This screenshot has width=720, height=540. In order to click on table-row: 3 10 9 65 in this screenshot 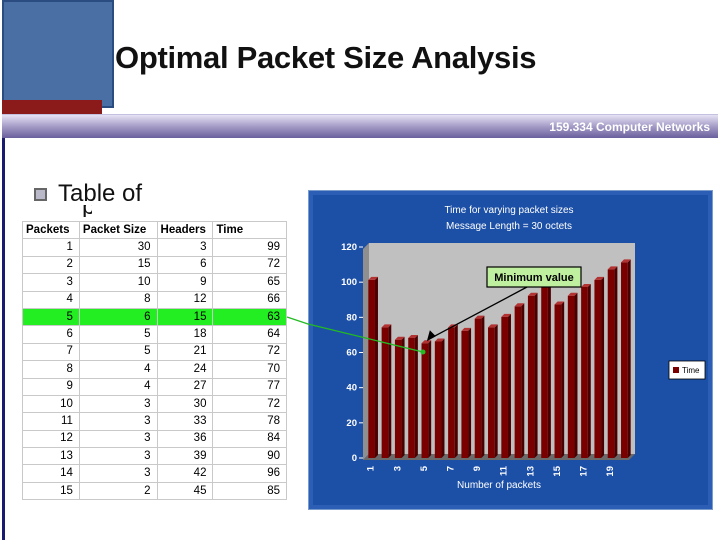, I will do `click(154, 282)`.